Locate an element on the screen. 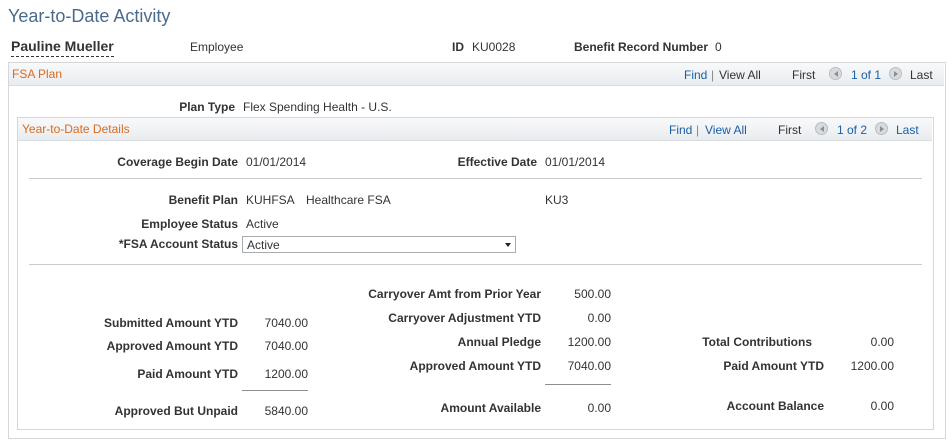  plan-type-value: Flex Spending Health - U.S. is located at coordinates (317, 107).